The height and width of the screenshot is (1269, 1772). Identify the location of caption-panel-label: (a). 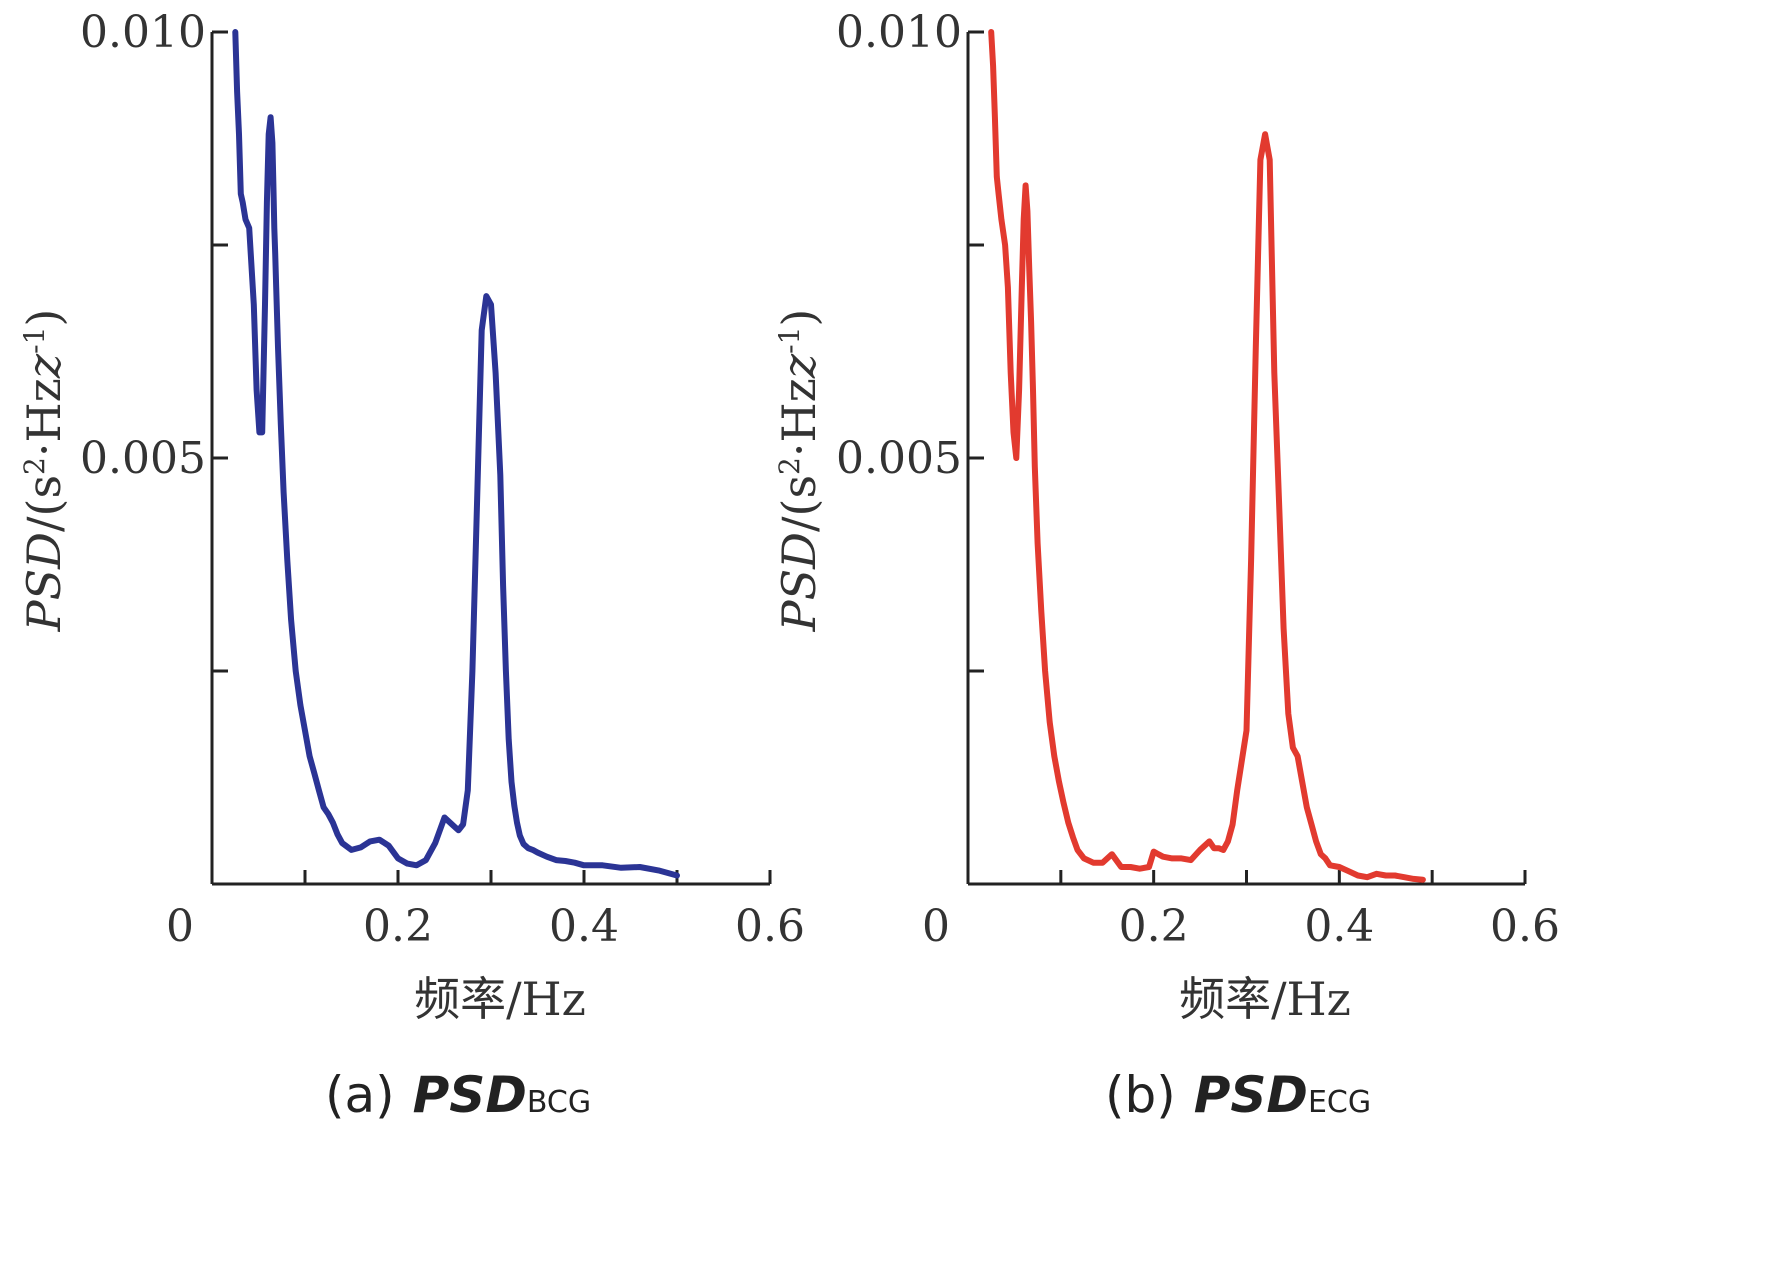
(360, 1095).